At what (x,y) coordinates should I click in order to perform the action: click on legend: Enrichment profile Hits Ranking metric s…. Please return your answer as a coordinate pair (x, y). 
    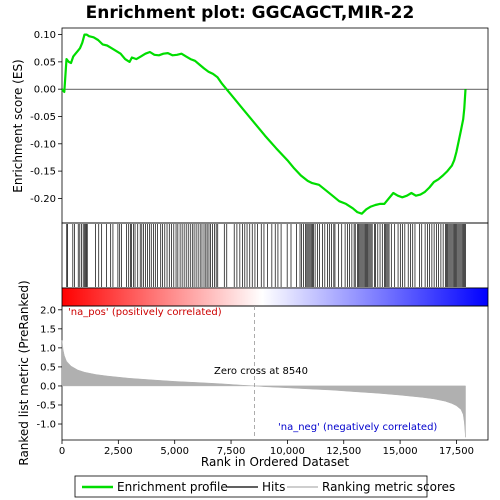
    Looking at the image, I should click on (264, 486).